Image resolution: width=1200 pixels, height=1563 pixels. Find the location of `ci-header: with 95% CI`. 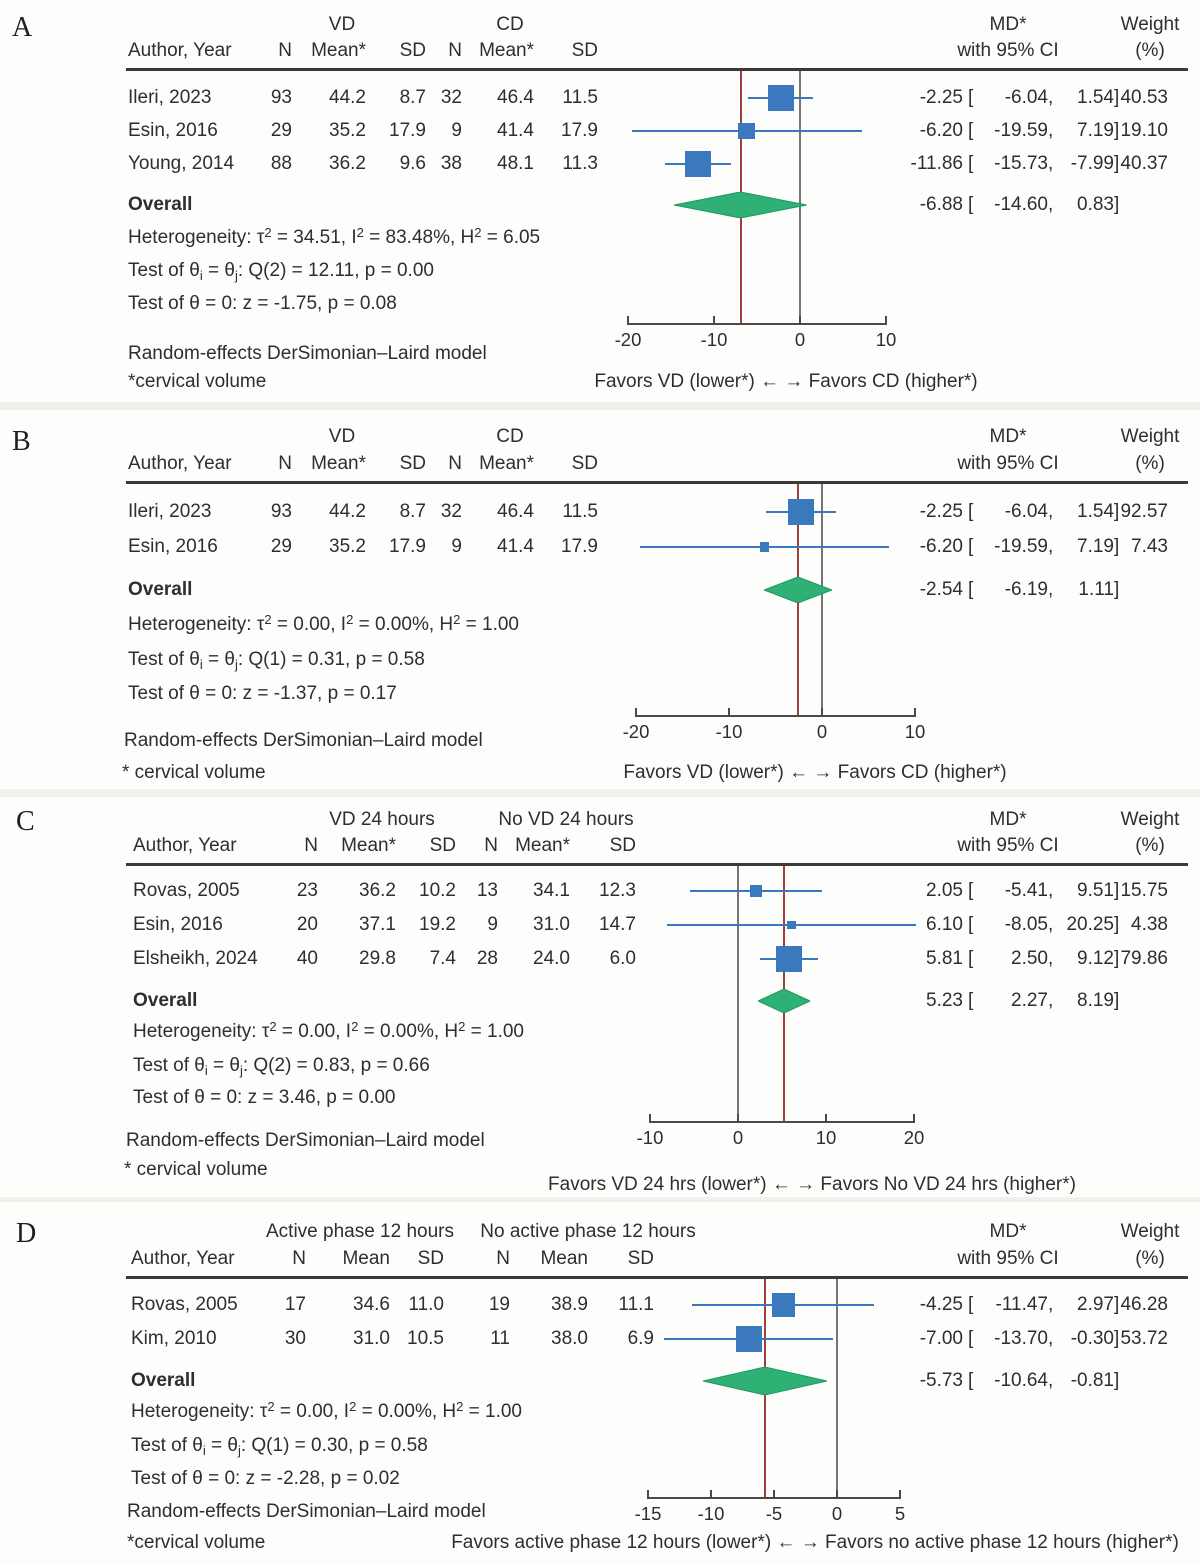

ci-header: with 95% CI is located at coordinates (1008, 845).